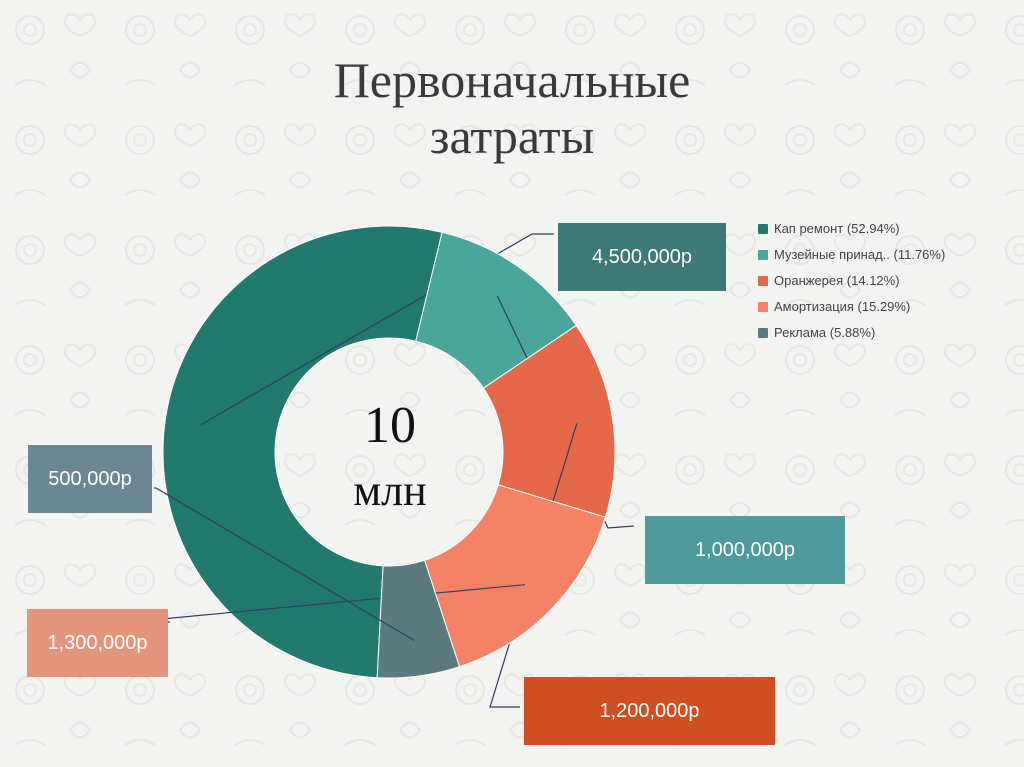  I want to click on center-total-unit: млн, so click(390, 490).